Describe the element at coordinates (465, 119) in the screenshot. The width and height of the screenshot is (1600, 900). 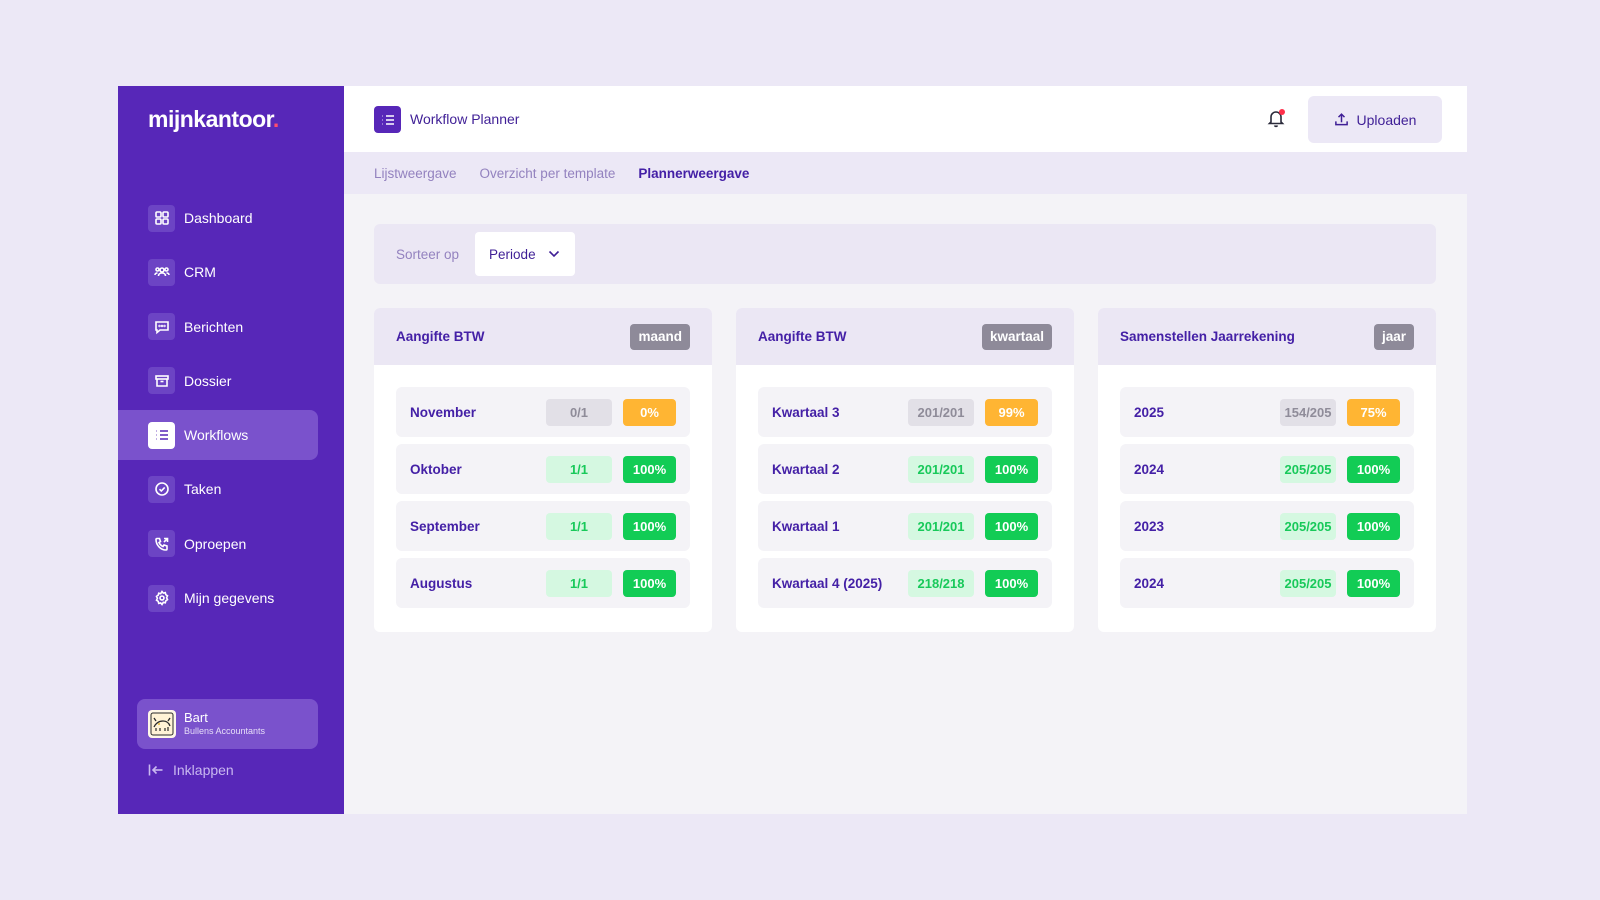
I see `page-title: Workflow Planner` at that location.